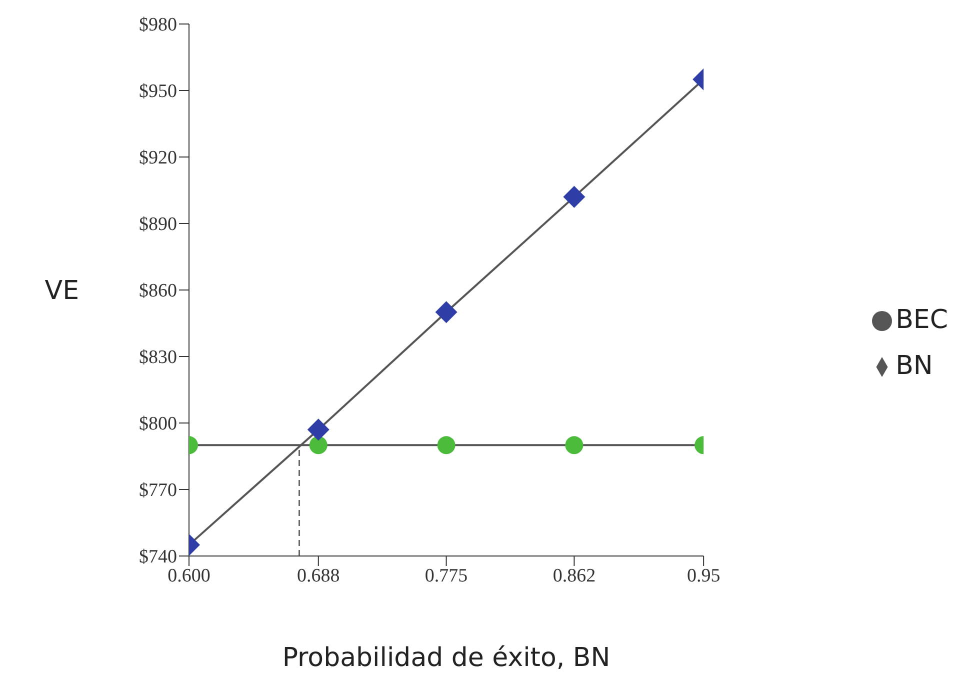  What do you see at coordinates (158, 291) in the screenshot?
I see `y-tick-label: $860` at bounding box center [158, 291].